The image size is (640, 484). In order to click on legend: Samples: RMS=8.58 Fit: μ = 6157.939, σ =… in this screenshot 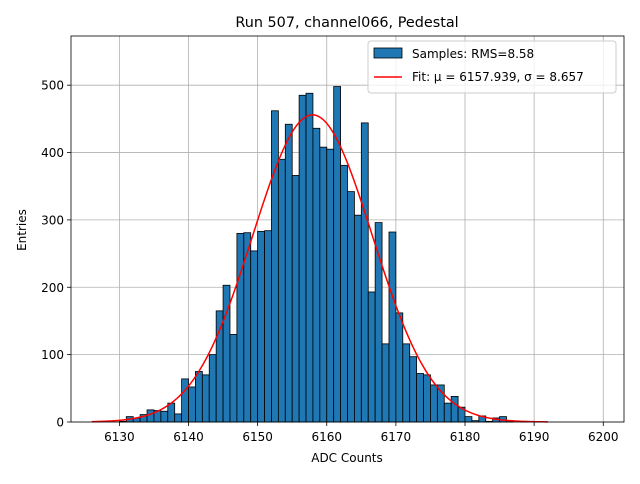, I will do `click(492, 67)`.